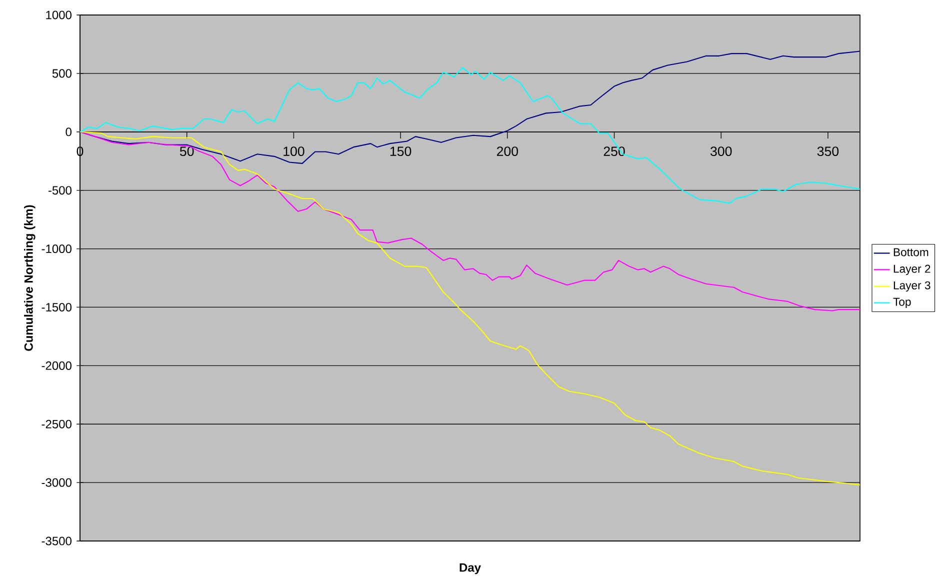  Describe the element at coordinates (912, 270) in the screenshot. I see `legend-label: Layer 2` at that location.